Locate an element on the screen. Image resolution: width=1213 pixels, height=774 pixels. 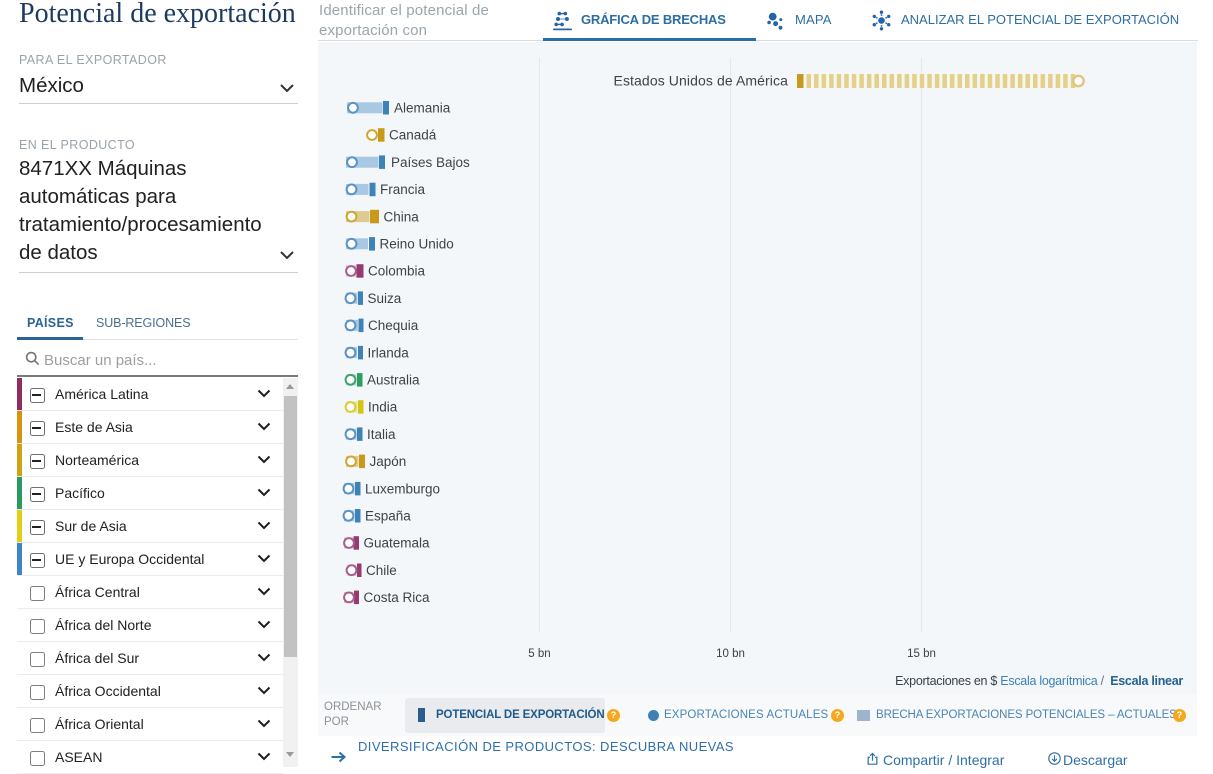
svg-text: Estados Unidos de América is located at coordinates (701, 81).